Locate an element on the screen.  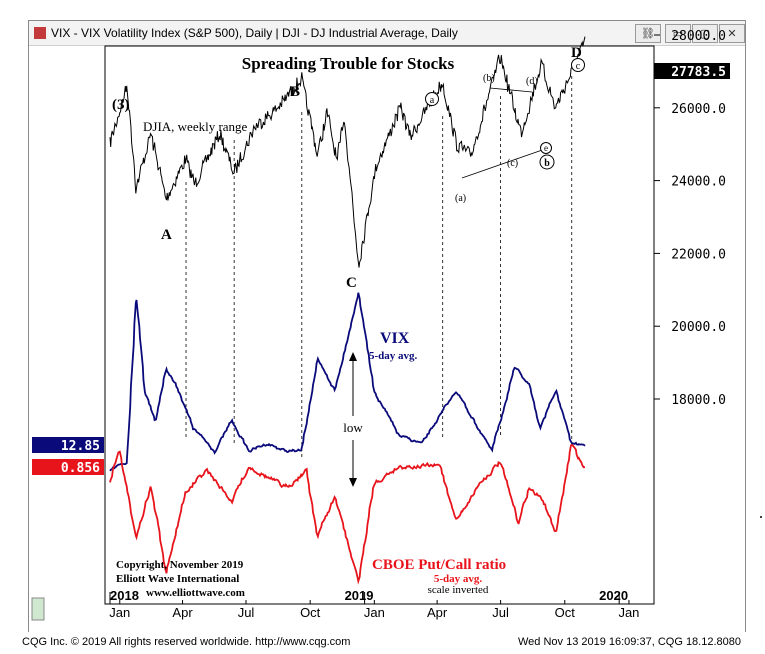
djia-value-badge is located at coordinates (692, 71).